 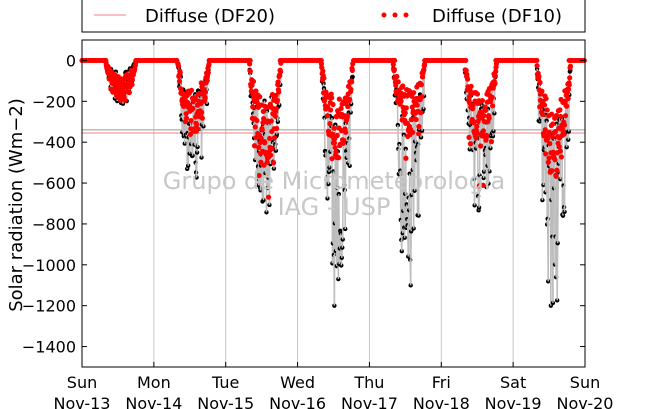 What do you see at coordinates (585, 382) in the screenshot?
I see `x-tick-day: Sun` at bounding box center [585, 382].